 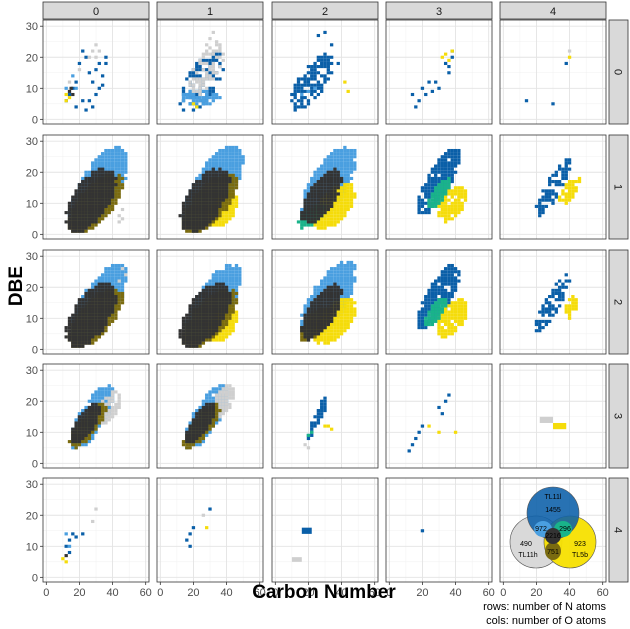 What do you see at coordinates (210, 12) in the screenshot?
I see `col-strip-label-1: 1` at bounding box center [210, 12].